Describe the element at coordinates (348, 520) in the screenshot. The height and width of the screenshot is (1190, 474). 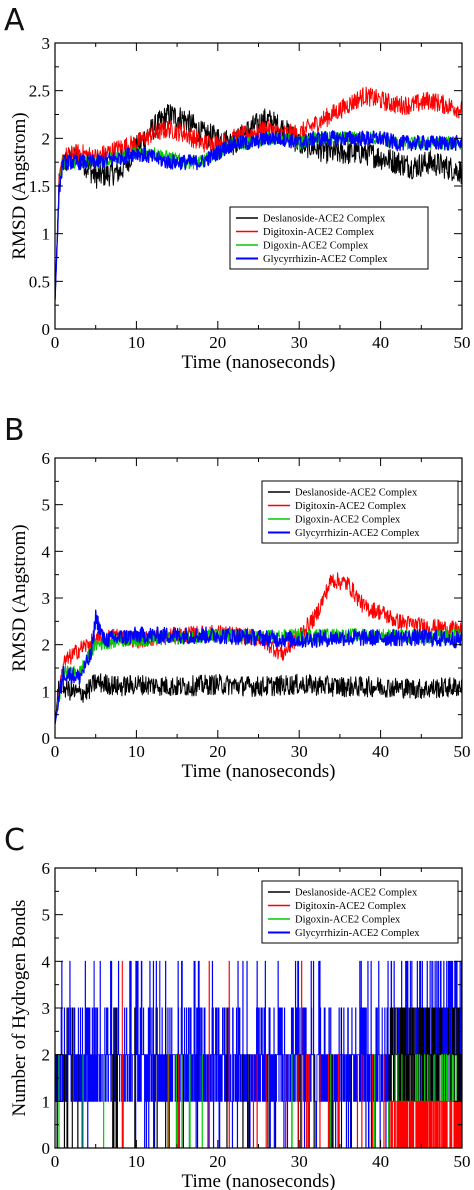
I see `panel-b-legend-label-3: Digoxin-ACE2 Complex` at that location.